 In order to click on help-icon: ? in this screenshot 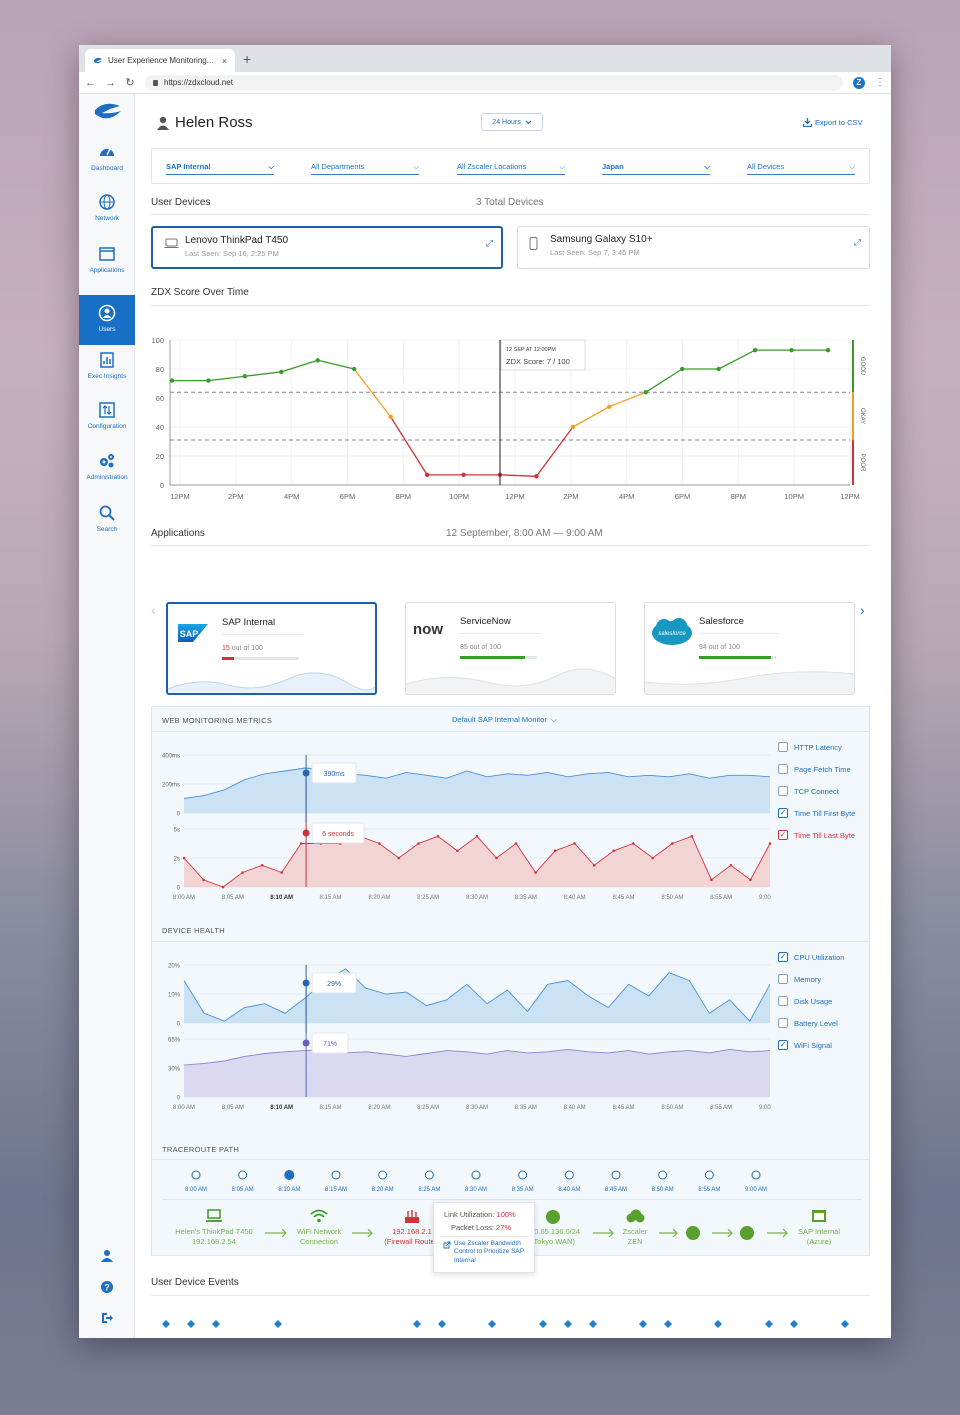, I will do `click(107, 1287)`.